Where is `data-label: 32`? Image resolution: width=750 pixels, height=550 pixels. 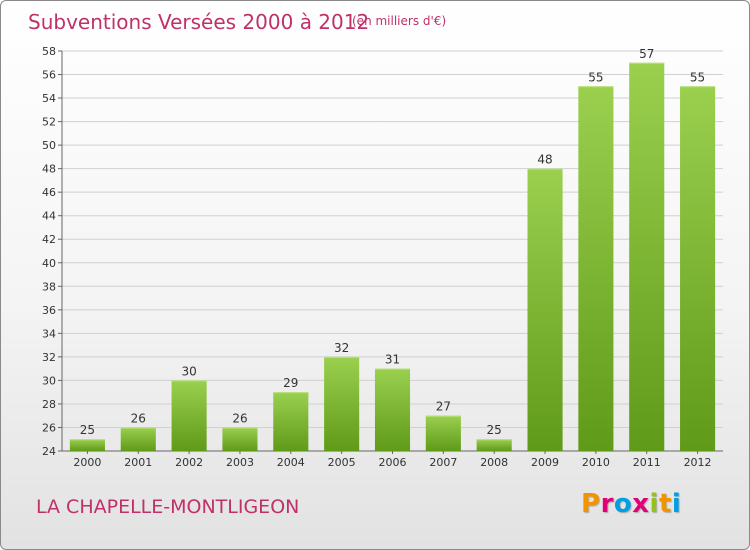
data-label: 32 is located at coordinates (341, 348).